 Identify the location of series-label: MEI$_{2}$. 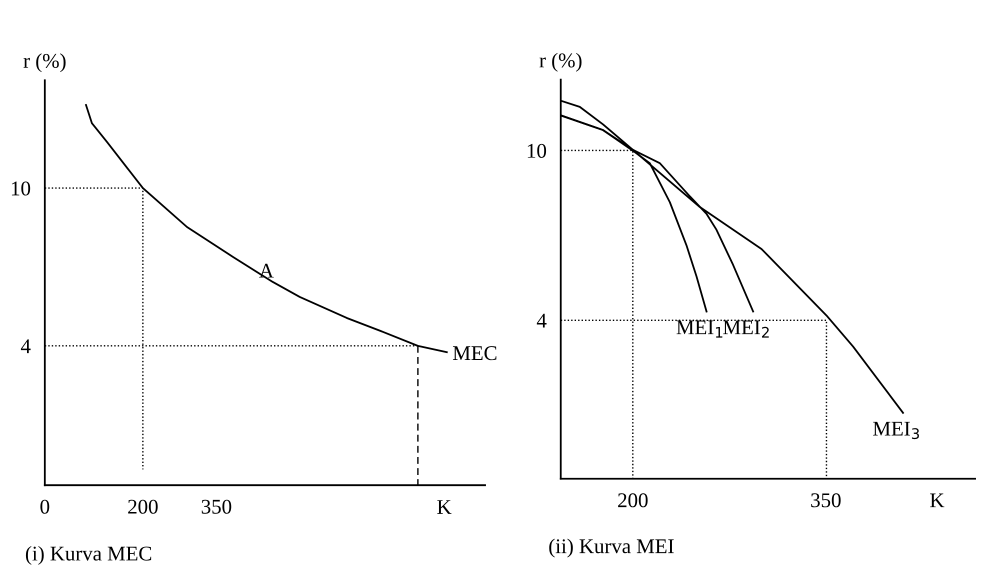
(746, 329).